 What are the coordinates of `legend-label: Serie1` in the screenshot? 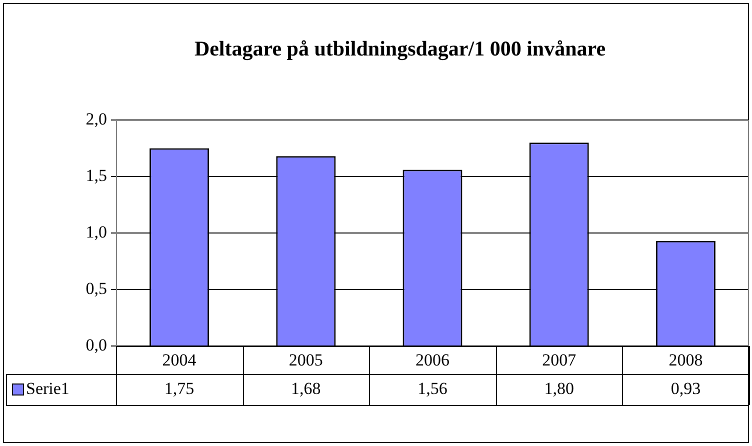 It's located at (48, 388).